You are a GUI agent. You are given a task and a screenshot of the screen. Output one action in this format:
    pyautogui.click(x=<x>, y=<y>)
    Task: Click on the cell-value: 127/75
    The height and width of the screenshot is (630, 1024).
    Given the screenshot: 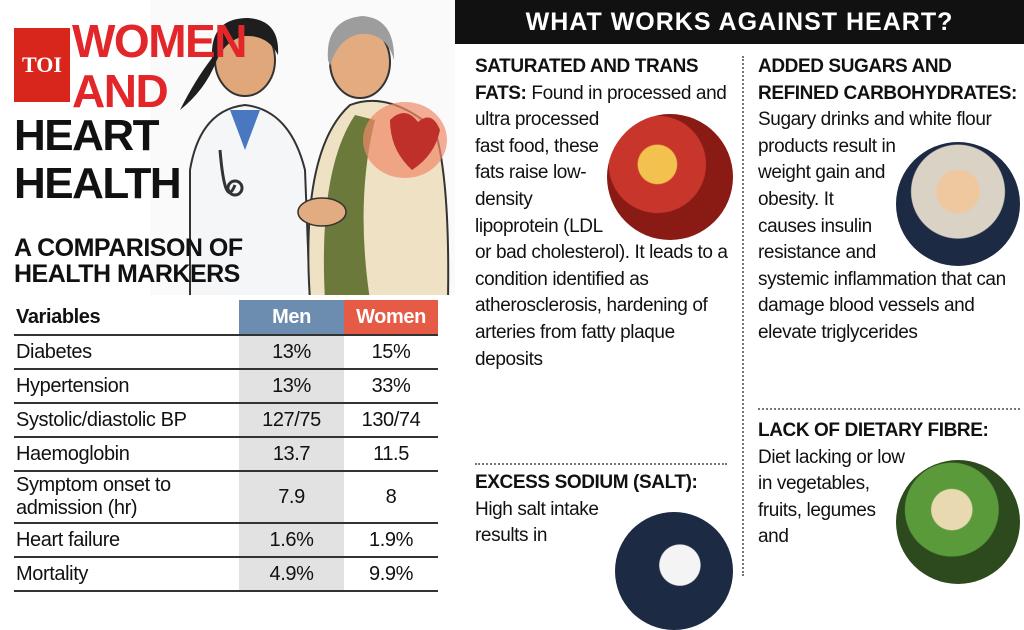 What is the action you would take?
    pyautogui.click(x=291, y=420)
    